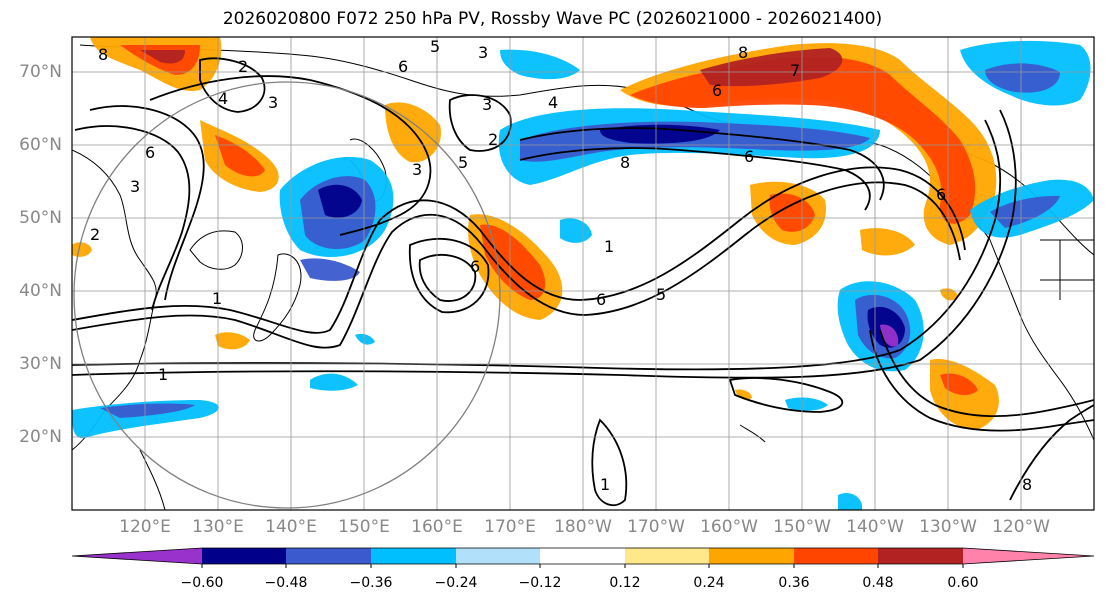  Describe the element at coordinates (1021, 527) in the screenshot. I see `lon-label-120w: 120°W` at that location.